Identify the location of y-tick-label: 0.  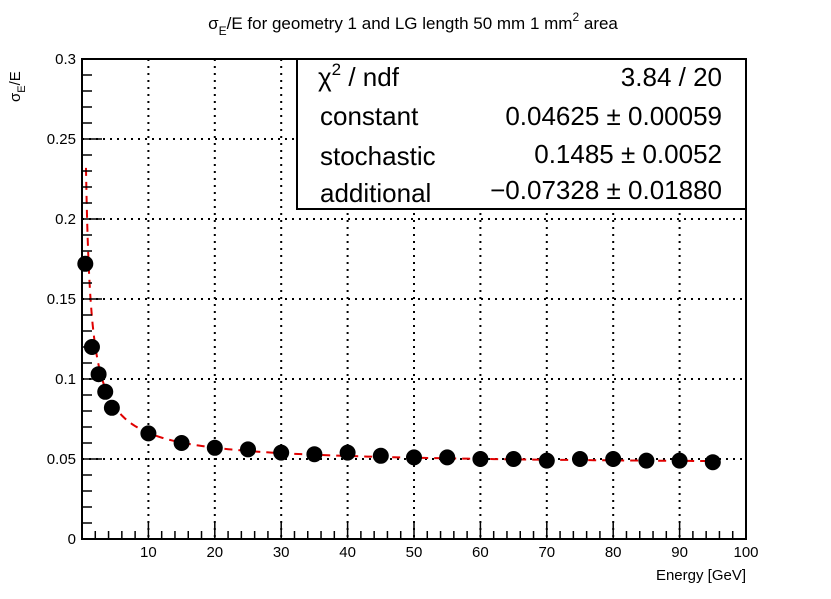
(72, 539).